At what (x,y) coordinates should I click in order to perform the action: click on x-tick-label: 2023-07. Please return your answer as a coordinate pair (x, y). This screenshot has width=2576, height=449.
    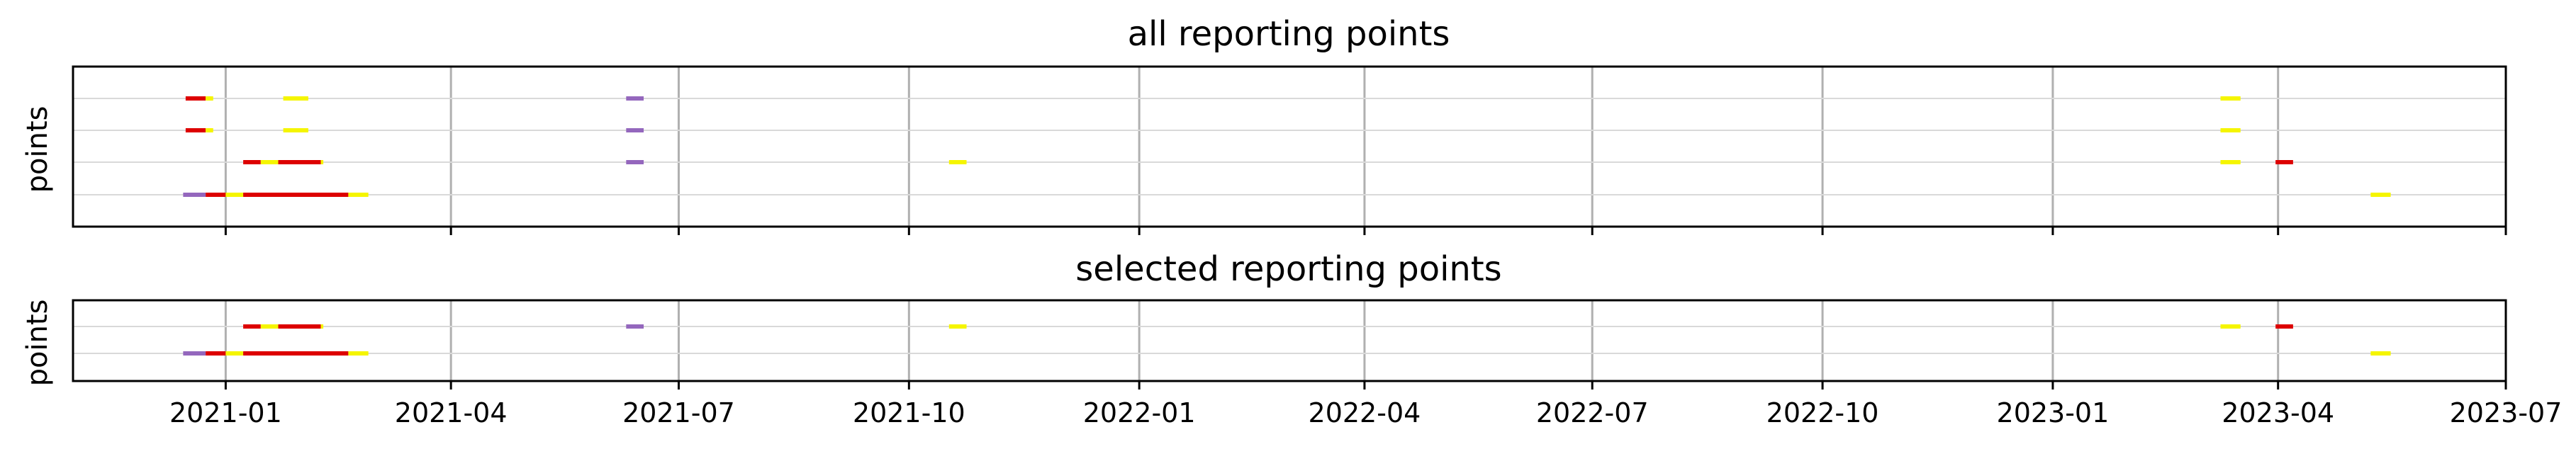
    Looking at the image, I should click on (2506, 413).